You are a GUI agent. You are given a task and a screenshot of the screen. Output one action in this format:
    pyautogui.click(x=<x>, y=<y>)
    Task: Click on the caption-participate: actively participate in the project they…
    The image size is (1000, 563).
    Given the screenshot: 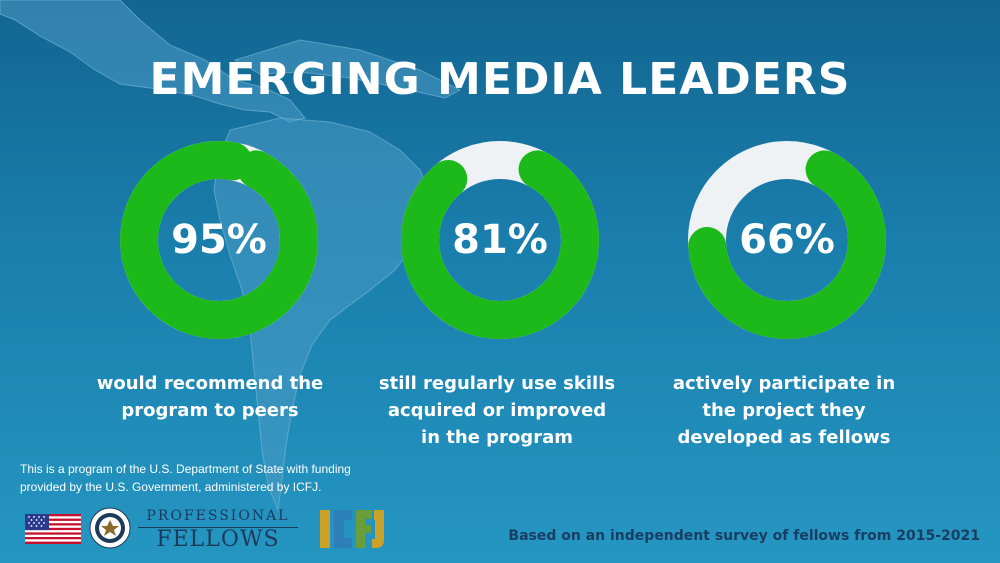 What is the action you would take?
    pyautogui.click(x=784, y=410)
    